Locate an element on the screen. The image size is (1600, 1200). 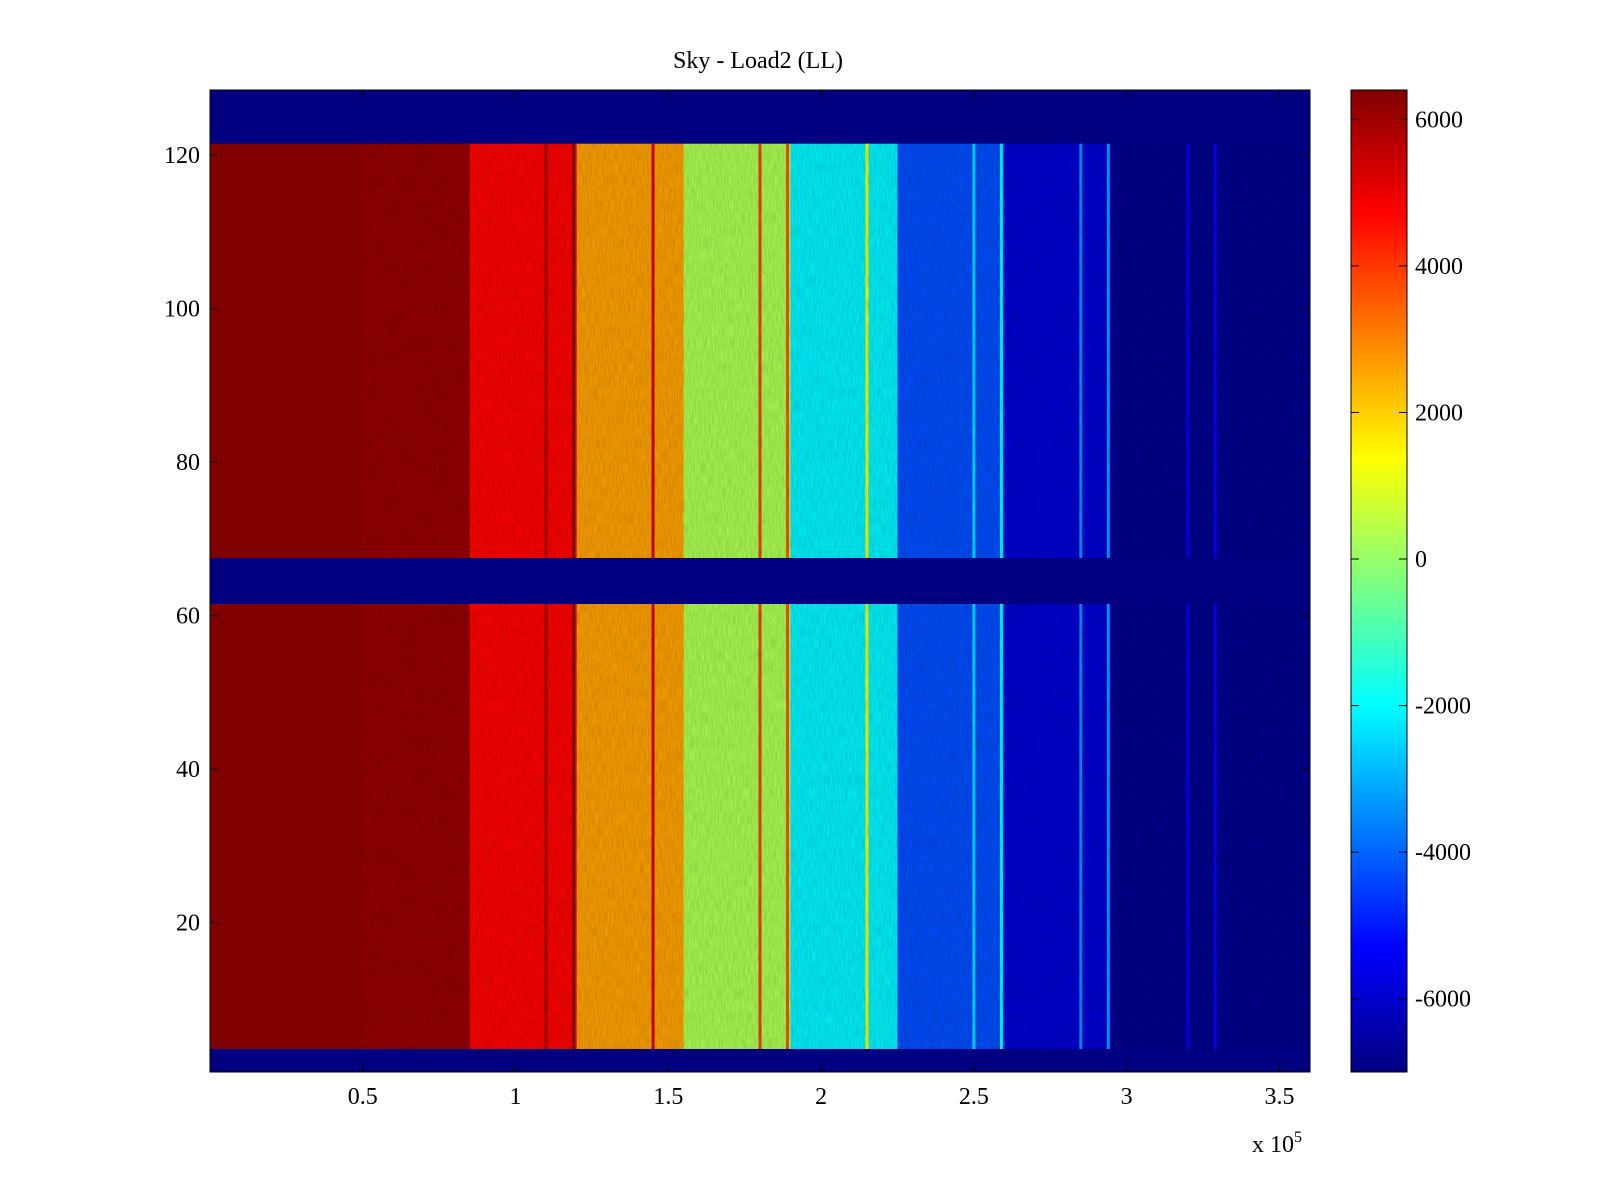
colorbar-tick-label: 6000 is located at coordinates (1439, 120).